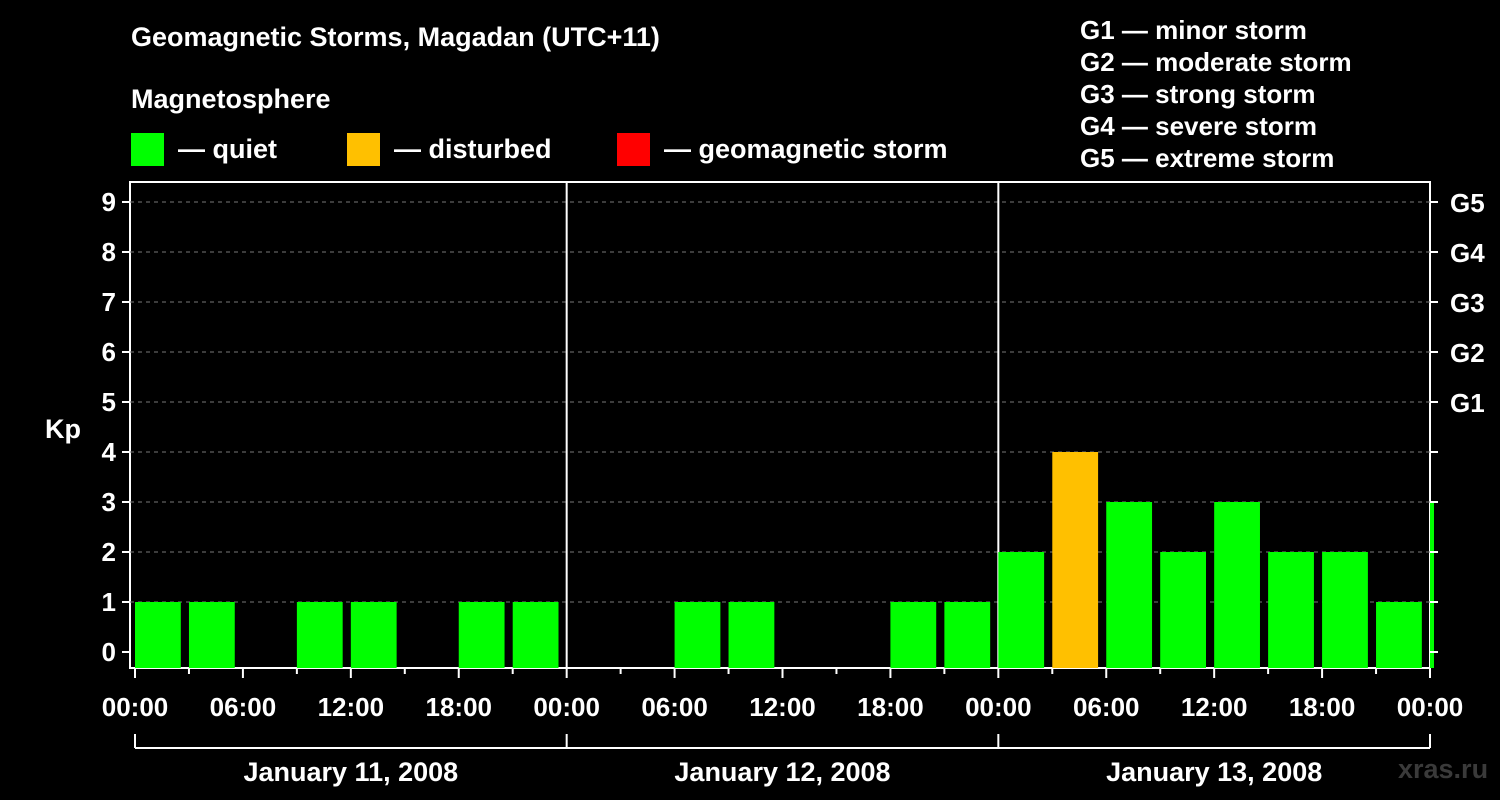 Image resolution: width=1500 pixels, height=800 pixels. I want to click on right-axis-label: G5, so click(1467, 203).